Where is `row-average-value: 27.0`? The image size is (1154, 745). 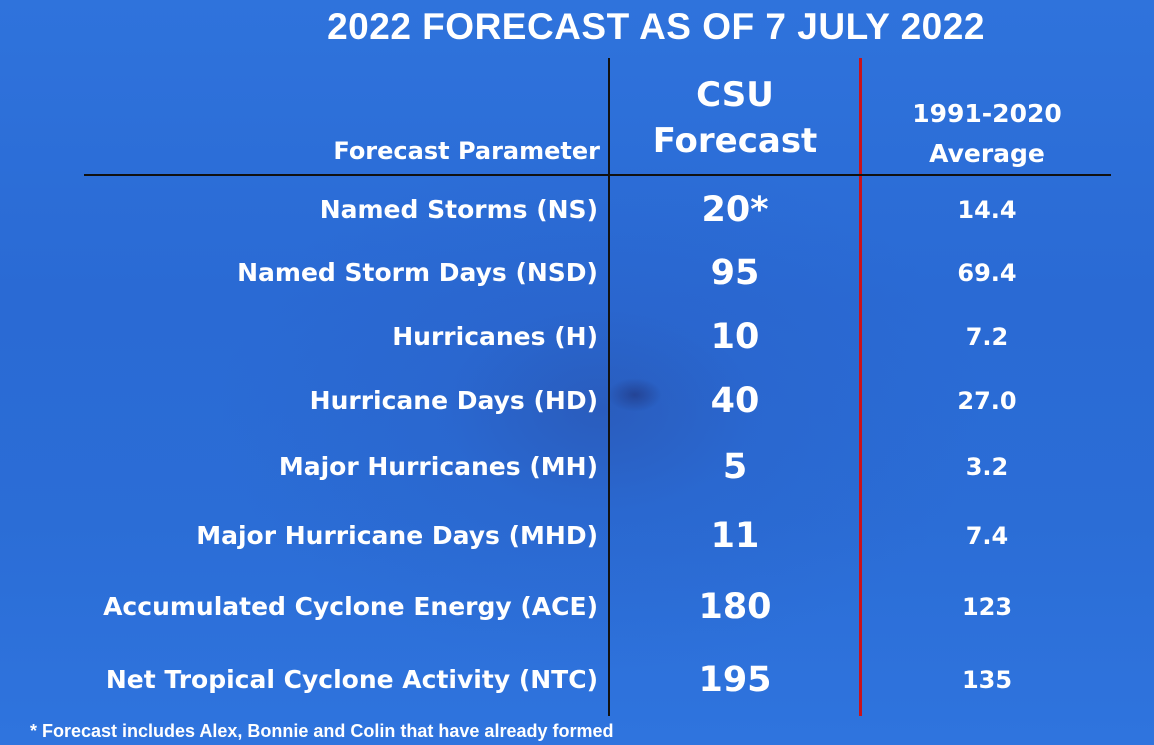 row-average-value: 27.0 is located at coordinates (987, 401).